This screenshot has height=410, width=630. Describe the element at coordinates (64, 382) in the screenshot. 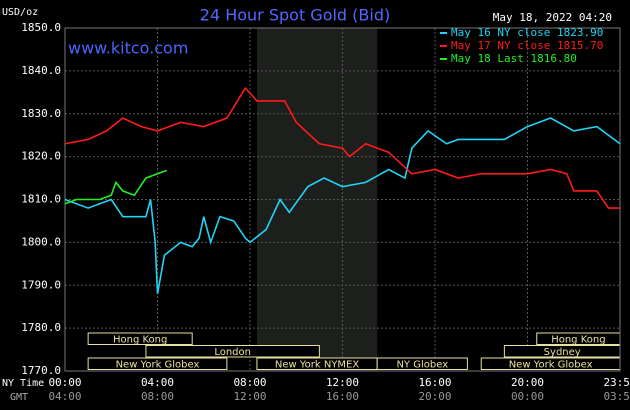

I see `x-tick-label: 00:00` at that location.